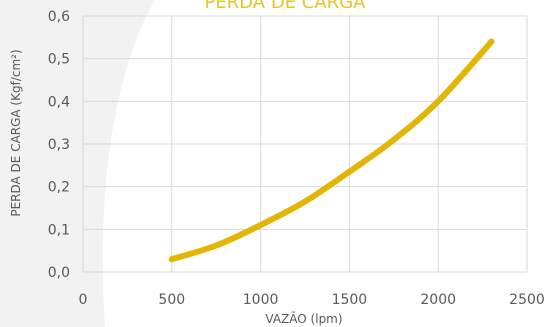 This screenshot has height=327, width=551. What do you see at coordinates (350, 300) in the screenshot?
I see `x-tick-label: 1500` at bounding box center [350, 300].